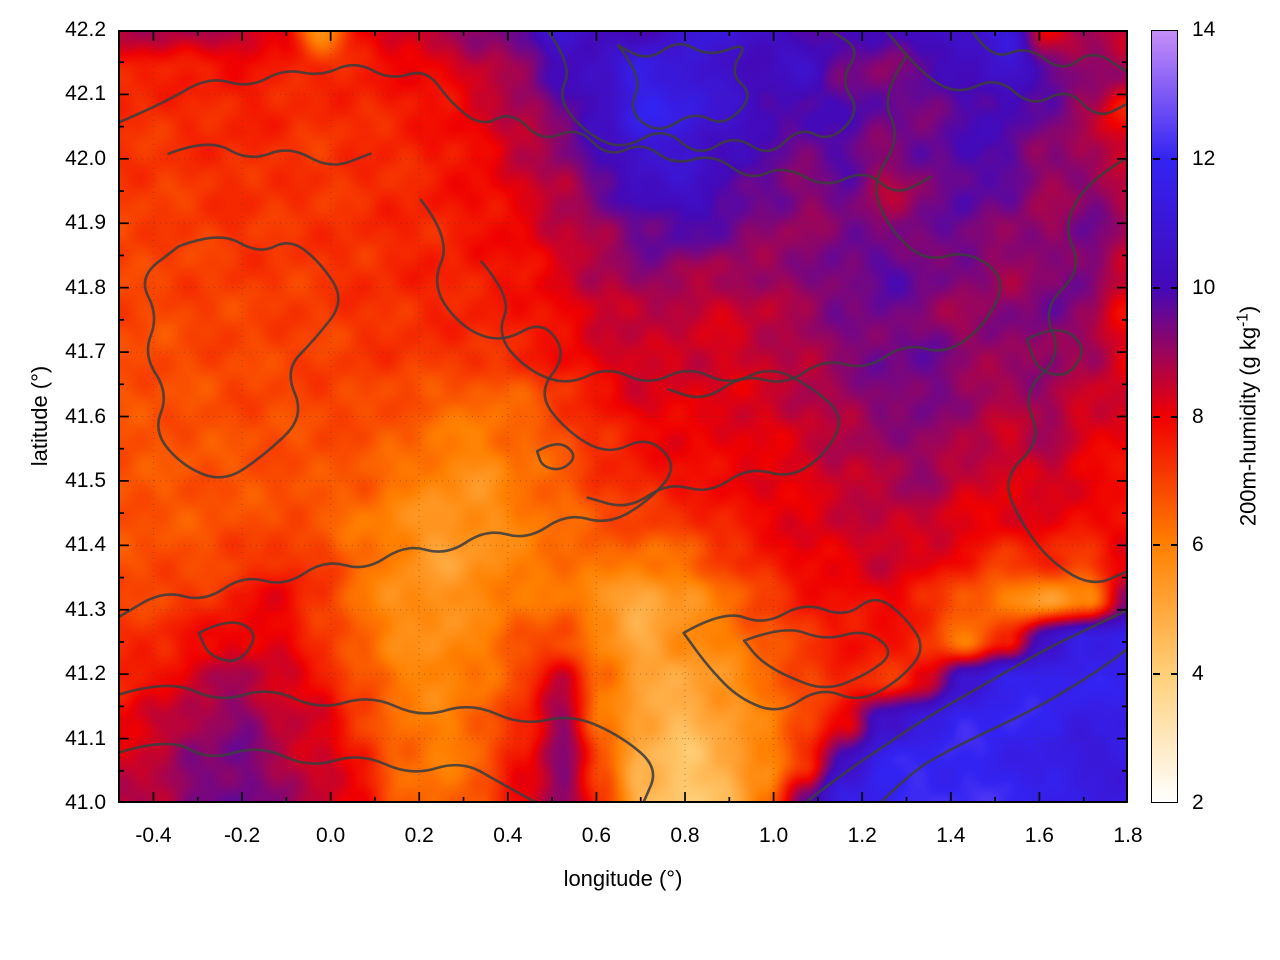 This screenshot has width=1280, height=960. I want to click on x-tick-label: 0.4, so click(508, 835).